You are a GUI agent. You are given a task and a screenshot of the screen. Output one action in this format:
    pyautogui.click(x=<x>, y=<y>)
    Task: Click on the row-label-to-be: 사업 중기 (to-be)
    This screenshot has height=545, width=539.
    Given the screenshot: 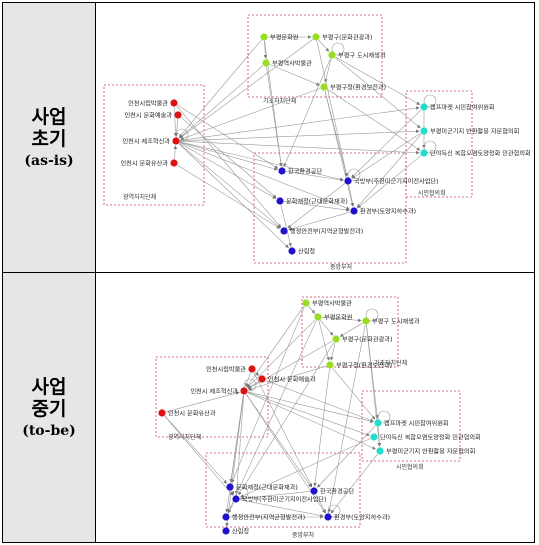 What is the action you would take?
    pyautogui.click(x=49, y=407)
    